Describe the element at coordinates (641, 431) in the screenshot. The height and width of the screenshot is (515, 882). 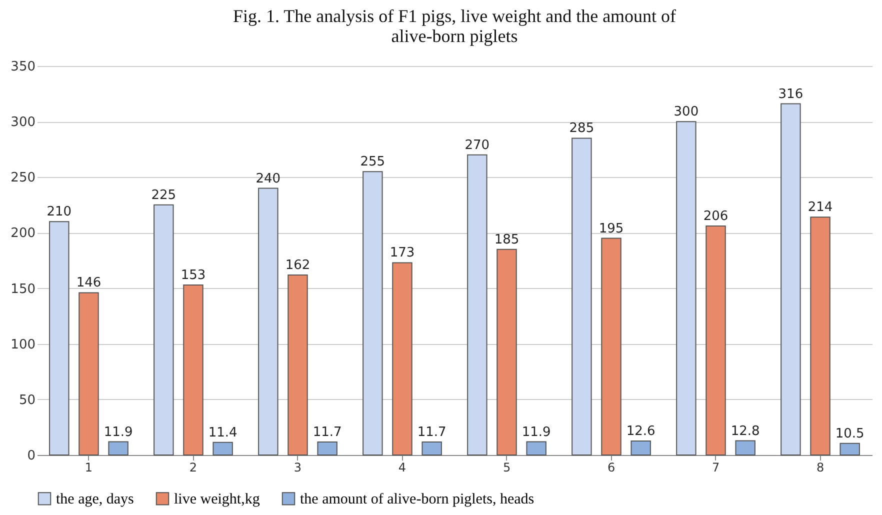
I see `data-label: 12.6` at that location.